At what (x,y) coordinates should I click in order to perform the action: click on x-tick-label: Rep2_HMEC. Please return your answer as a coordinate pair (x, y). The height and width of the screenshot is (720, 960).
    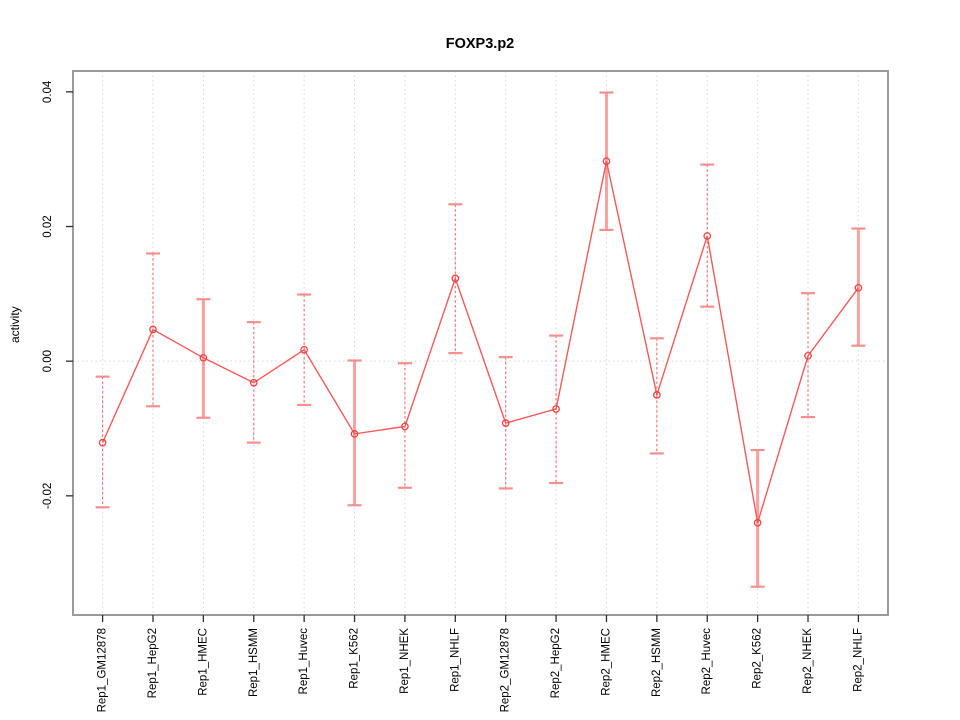
    Looking at the image, I should click on (606, 662).